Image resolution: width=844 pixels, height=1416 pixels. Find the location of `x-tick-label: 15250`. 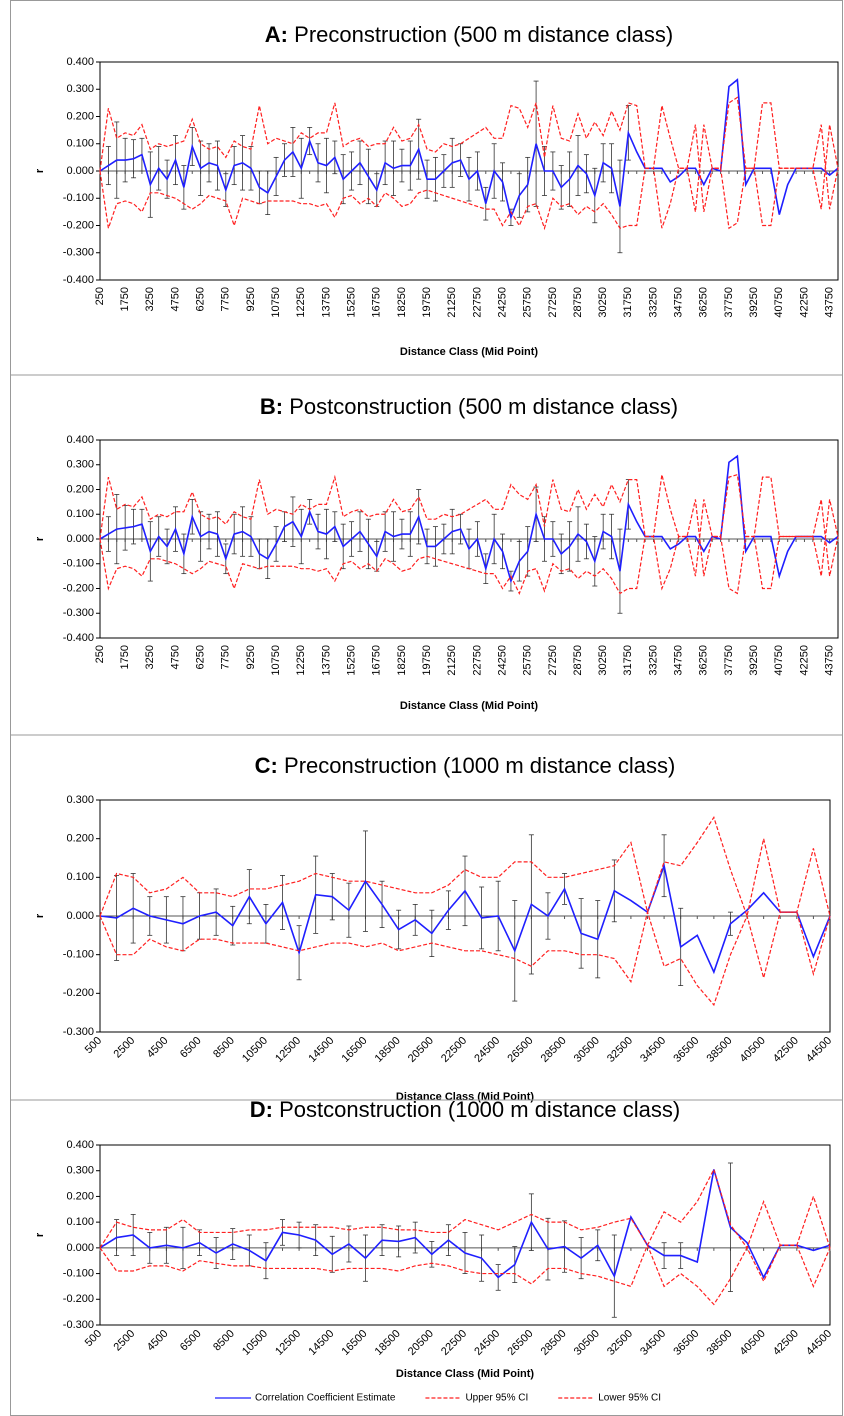

x-tick-label: 15250 is located at coordinates (351, 660).